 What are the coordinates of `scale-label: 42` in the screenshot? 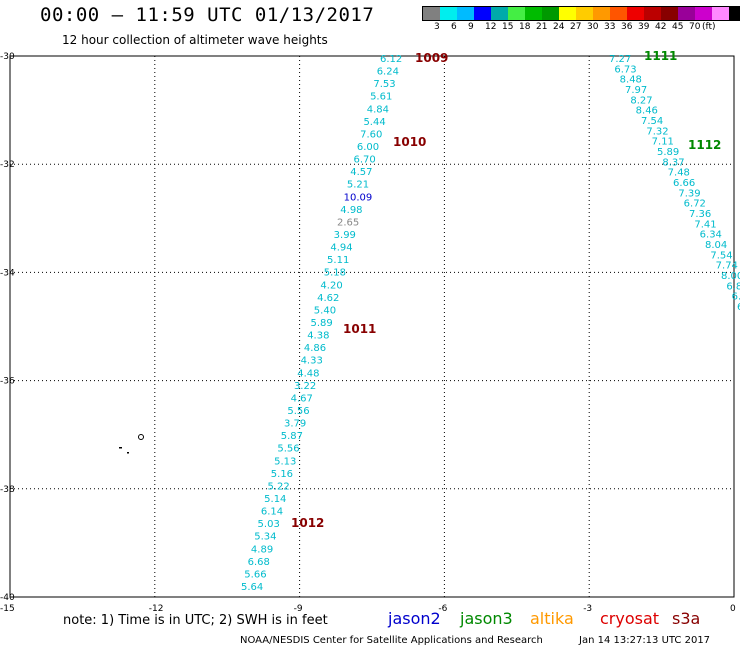 It's located at (661, 27).